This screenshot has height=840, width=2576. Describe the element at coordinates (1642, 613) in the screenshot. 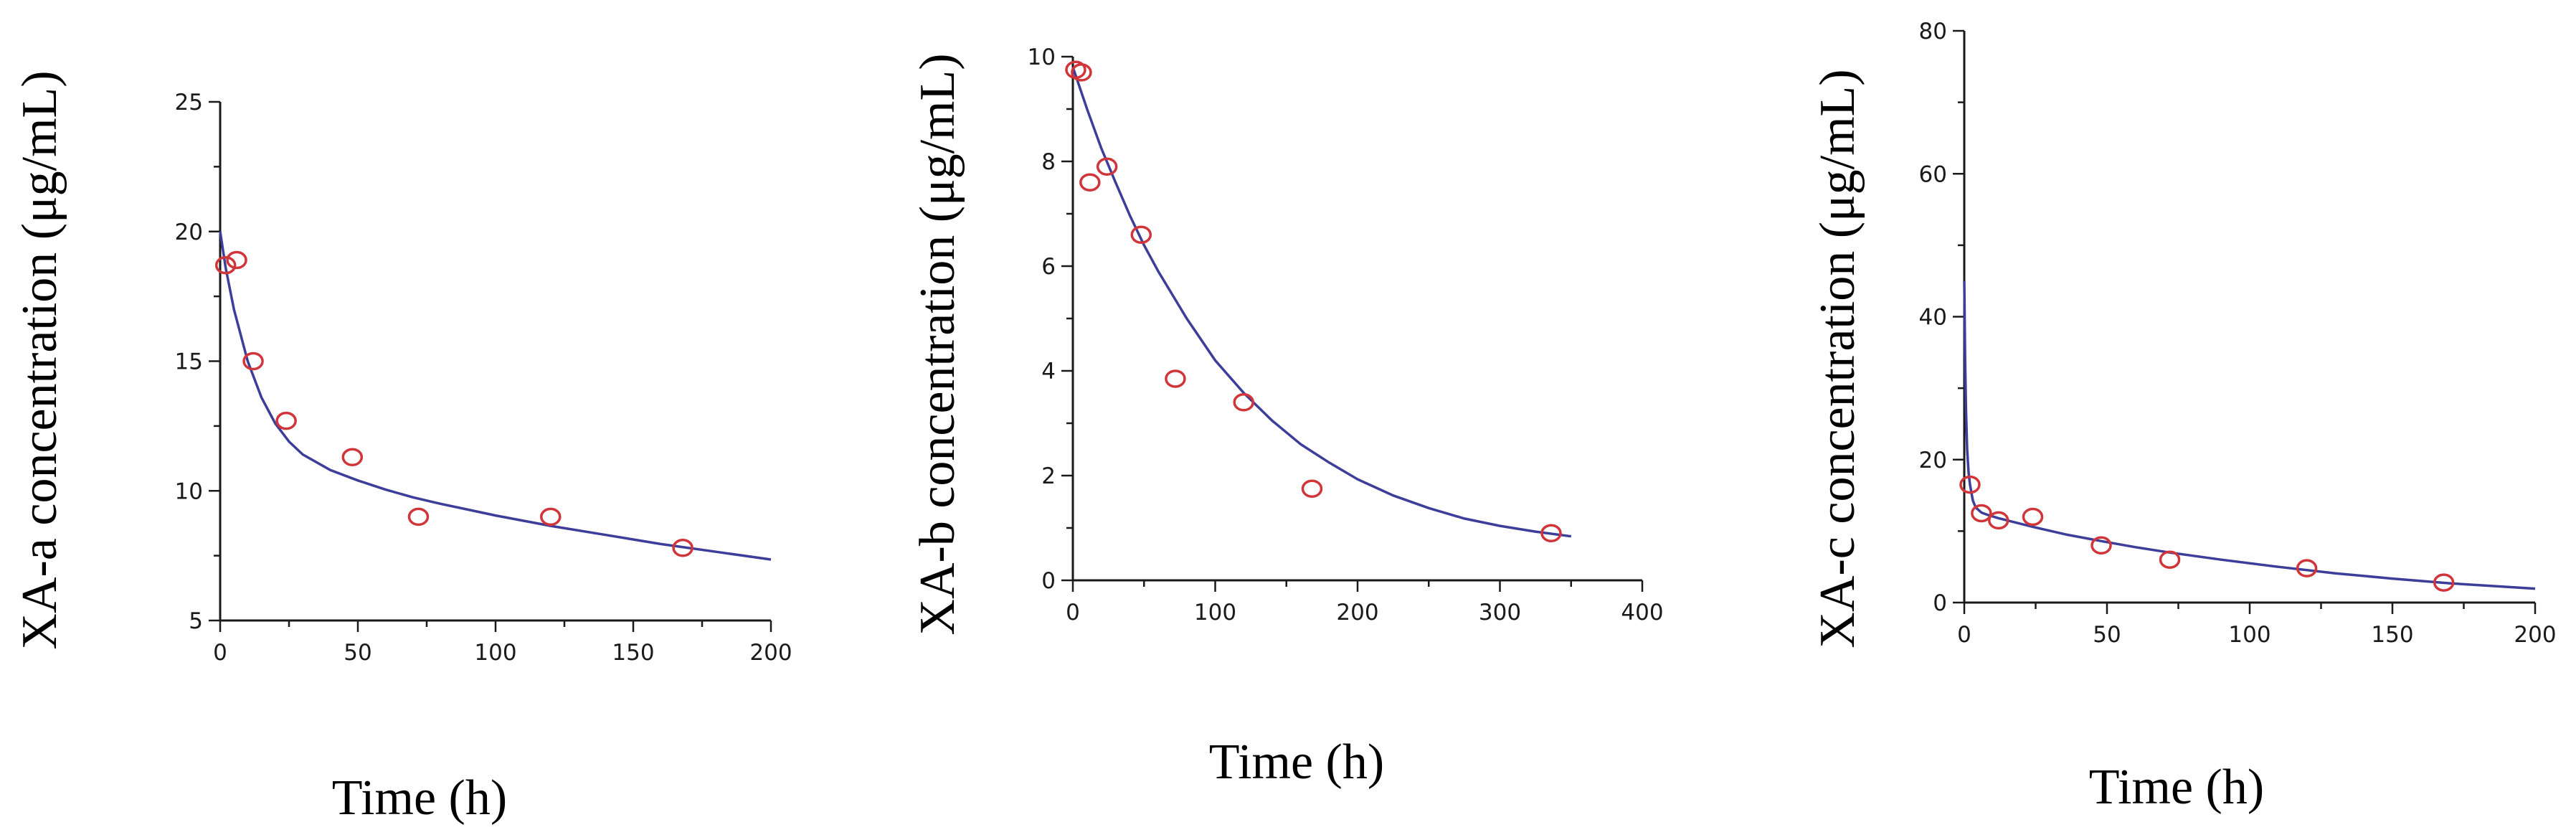

I see `x-tick-label: 400` at that location.